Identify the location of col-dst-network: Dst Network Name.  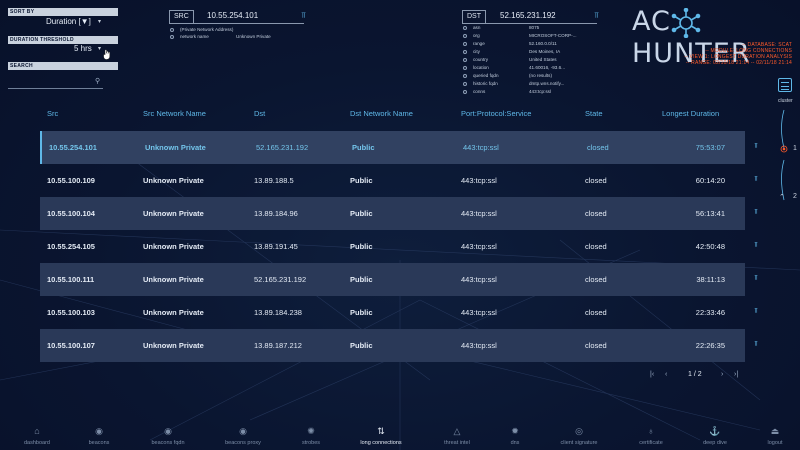
(381, 113).